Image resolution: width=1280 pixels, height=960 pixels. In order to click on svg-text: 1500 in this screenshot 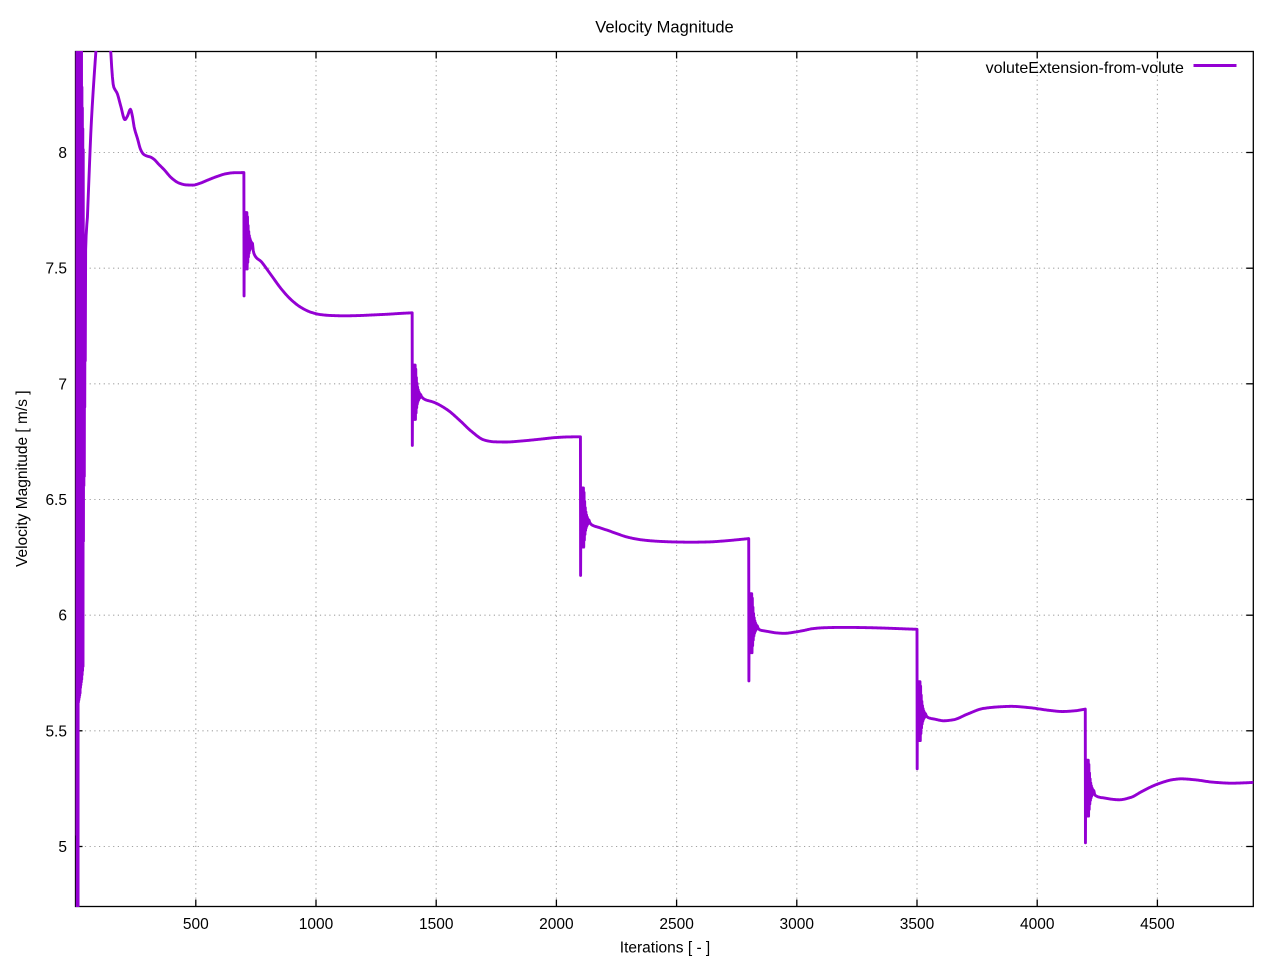, I will do `click(436, 924)`.